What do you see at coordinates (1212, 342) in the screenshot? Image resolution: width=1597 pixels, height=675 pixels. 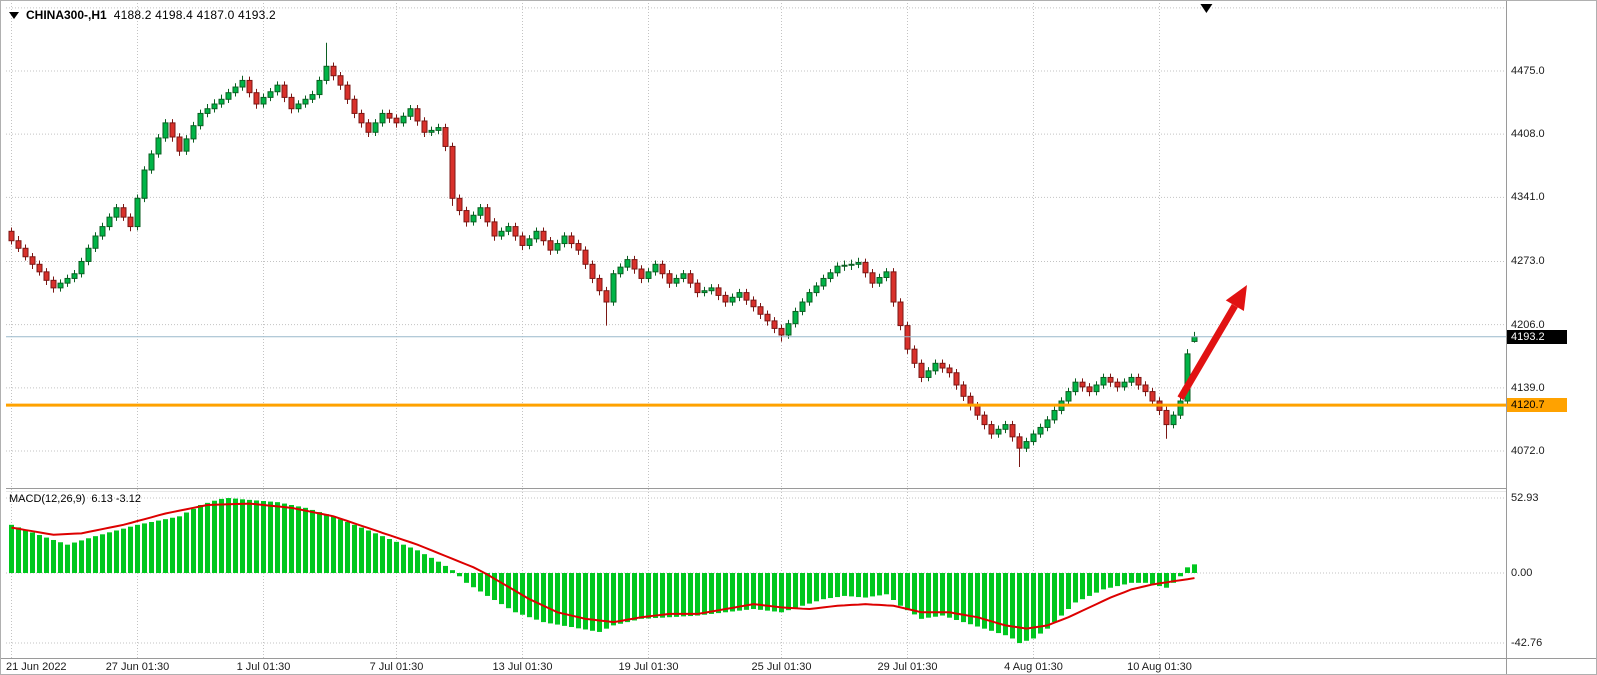 I see `trend-arrow-annotation` at bounding box center [1212, 342].